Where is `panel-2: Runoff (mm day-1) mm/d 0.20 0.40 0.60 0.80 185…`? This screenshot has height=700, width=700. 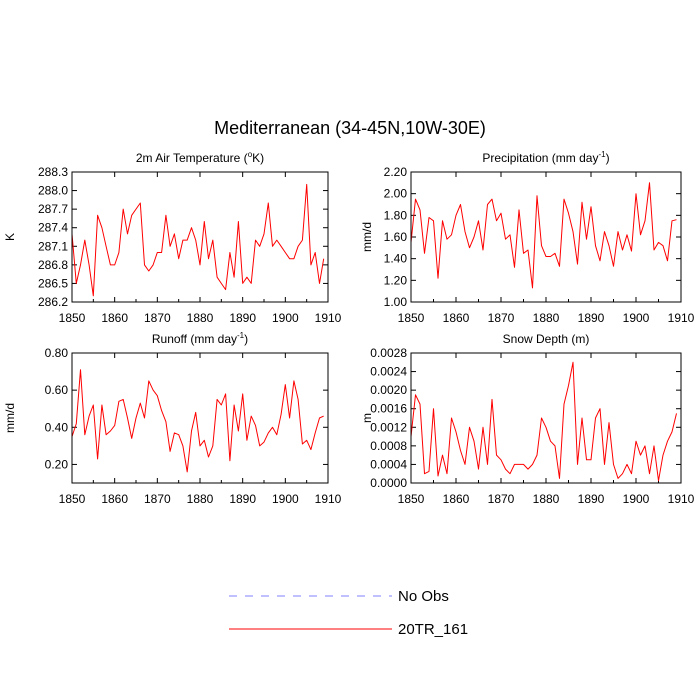 panel-2: Runoff (mm day-1) mm/d 0.20 0.40 0.60 0.80 185… is located at coordinates (172, 418).